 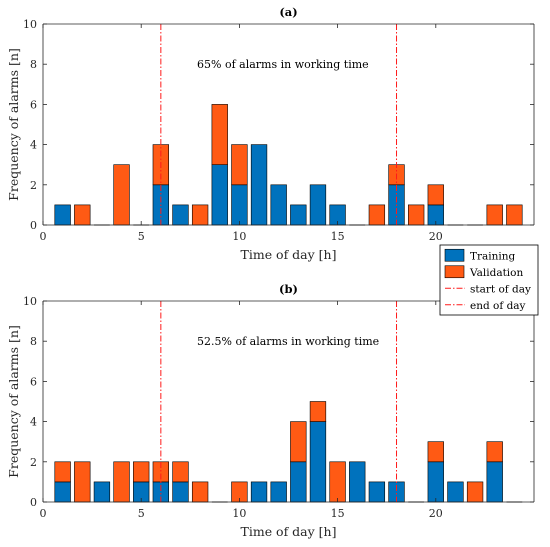 I want to click on legend-label-validation: Validation, so click(x=496, y=273).